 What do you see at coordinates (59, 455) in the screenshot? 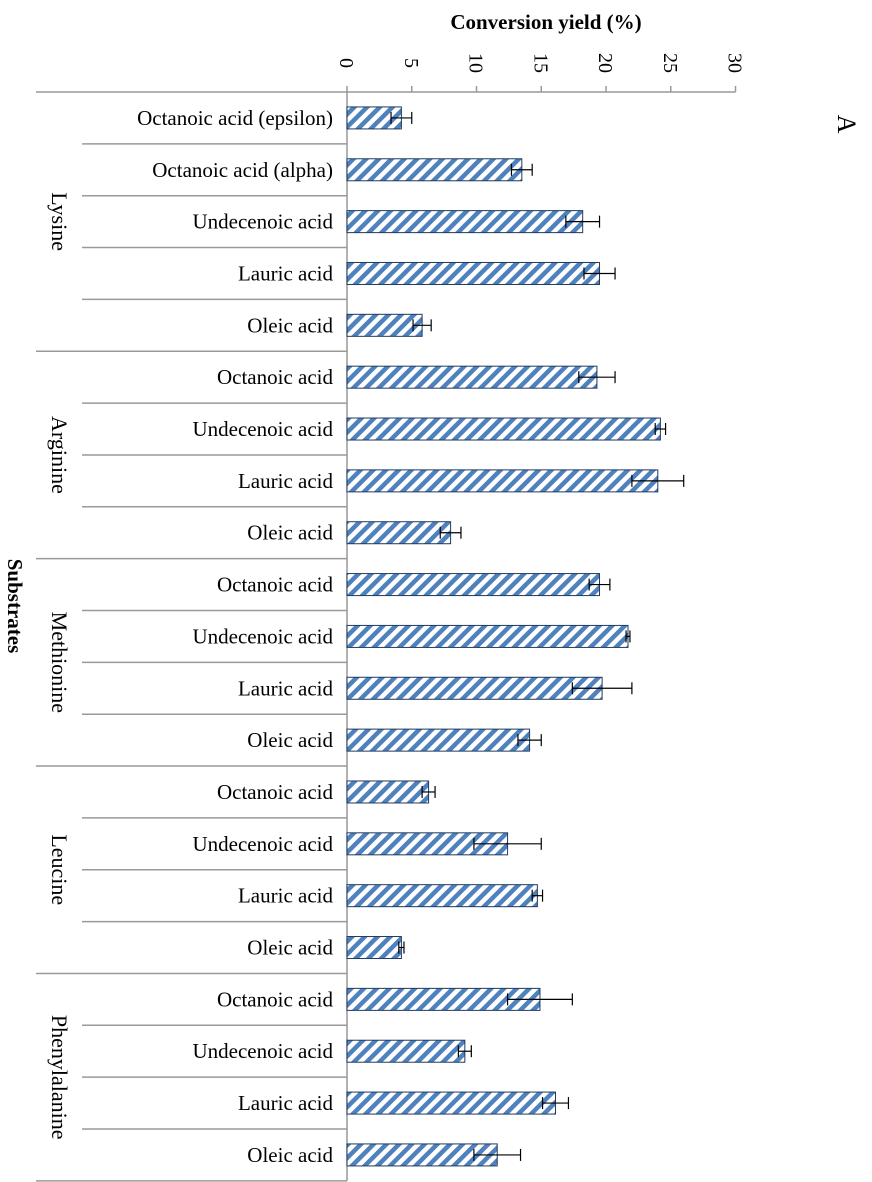
I see `group-label: Arginine` at bounding box center [59, 455].